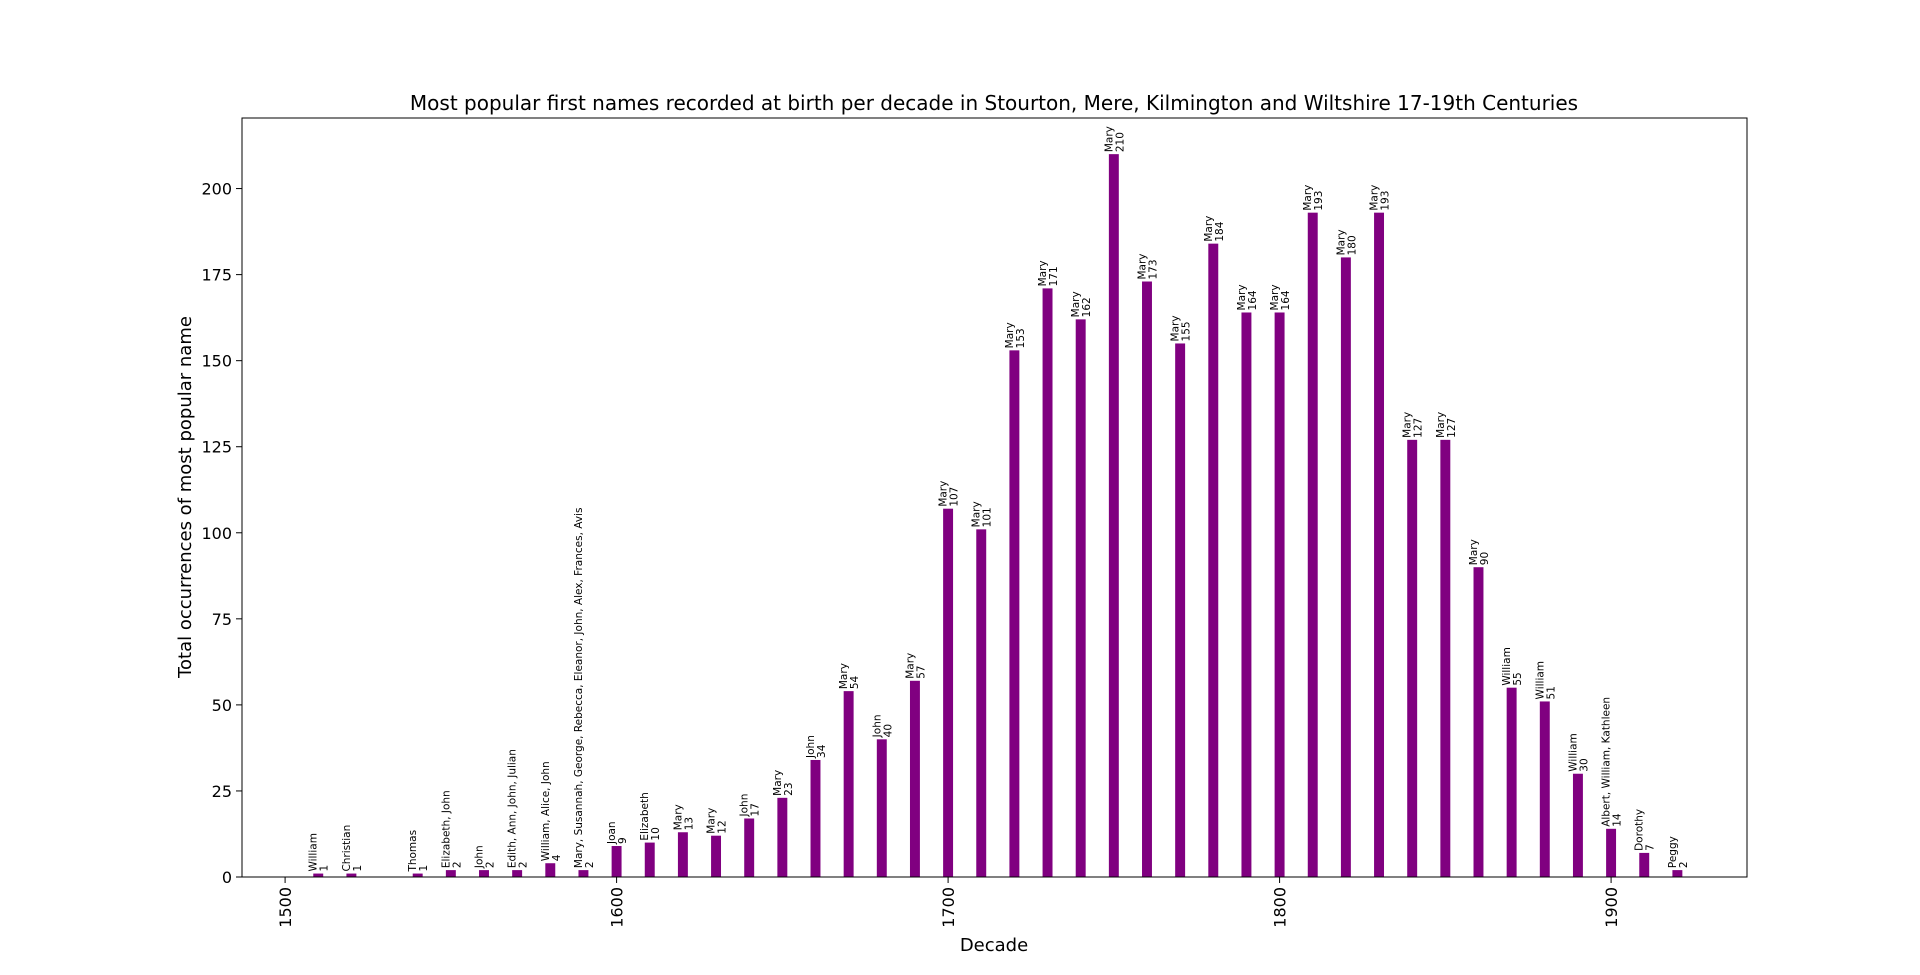 This screenshot has height=975, width=1920. I want to click on data-label-count: 54, so click(855, 682).